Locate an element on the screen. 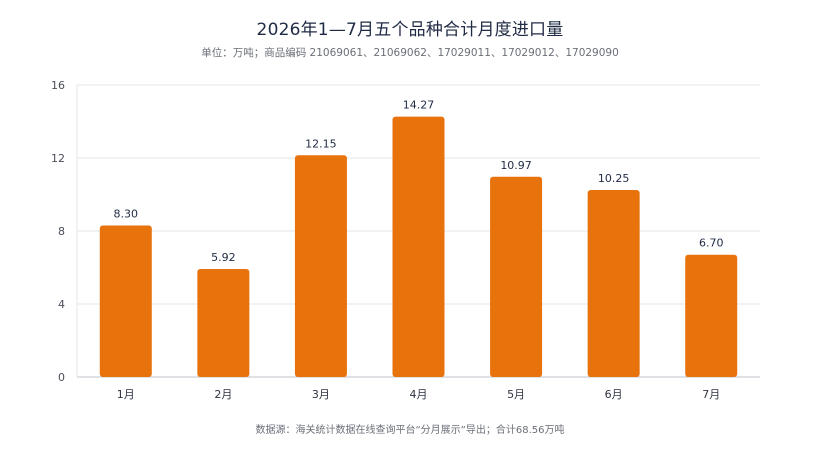 Image resolution: width=820 pixels, height=461 pixels. y-tick-label: 0 is located at coordinates (61, 377).